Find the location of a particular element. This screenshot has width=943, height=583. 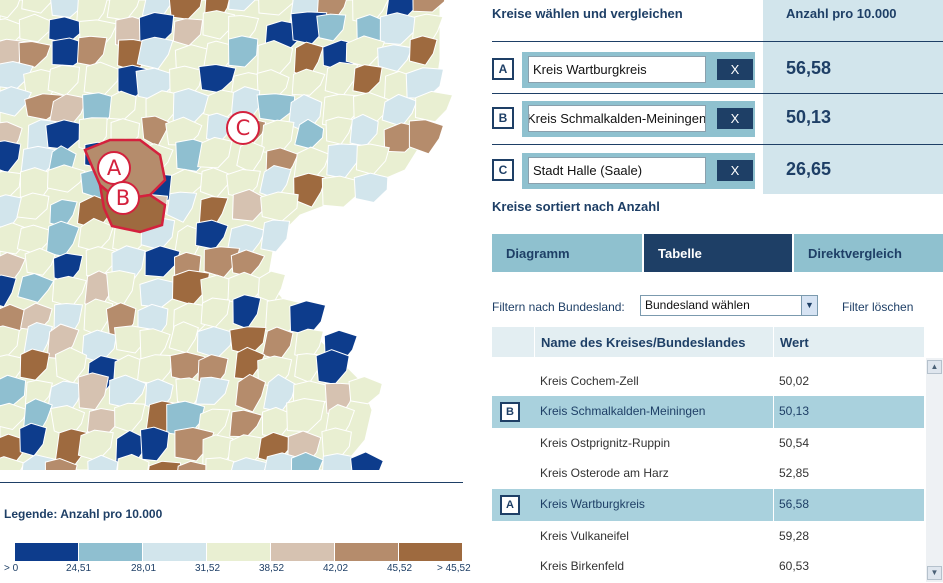

table-row: B Kreis Schmalkalden-Meiningen 50,13 is located at coordinates (708, 412).